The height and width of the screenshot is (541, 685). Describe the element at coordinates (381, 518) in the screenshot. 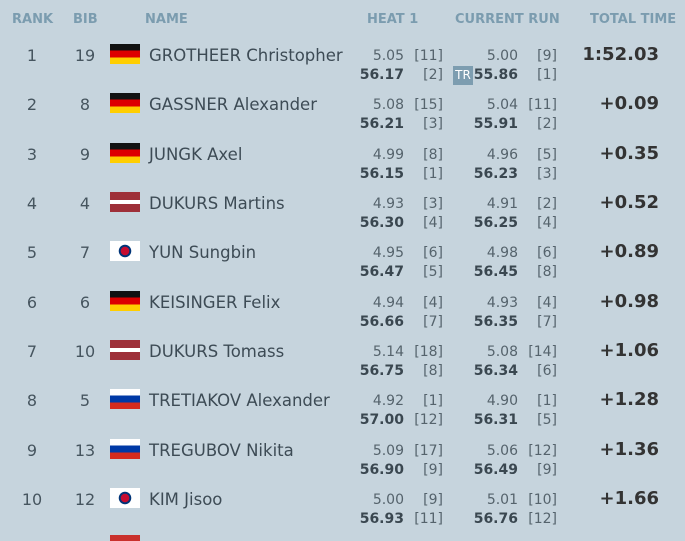

I see `run-time: 56.93` at that location.